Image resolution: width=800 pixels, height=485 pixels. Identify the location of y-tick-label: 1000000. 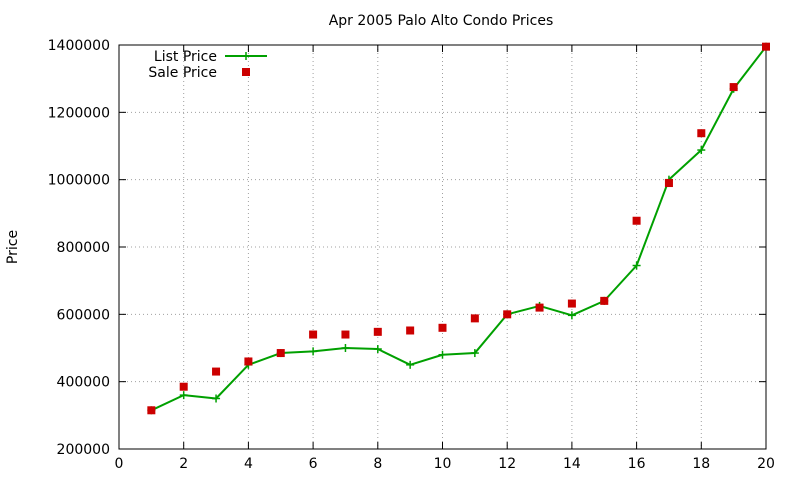
(79, 181).